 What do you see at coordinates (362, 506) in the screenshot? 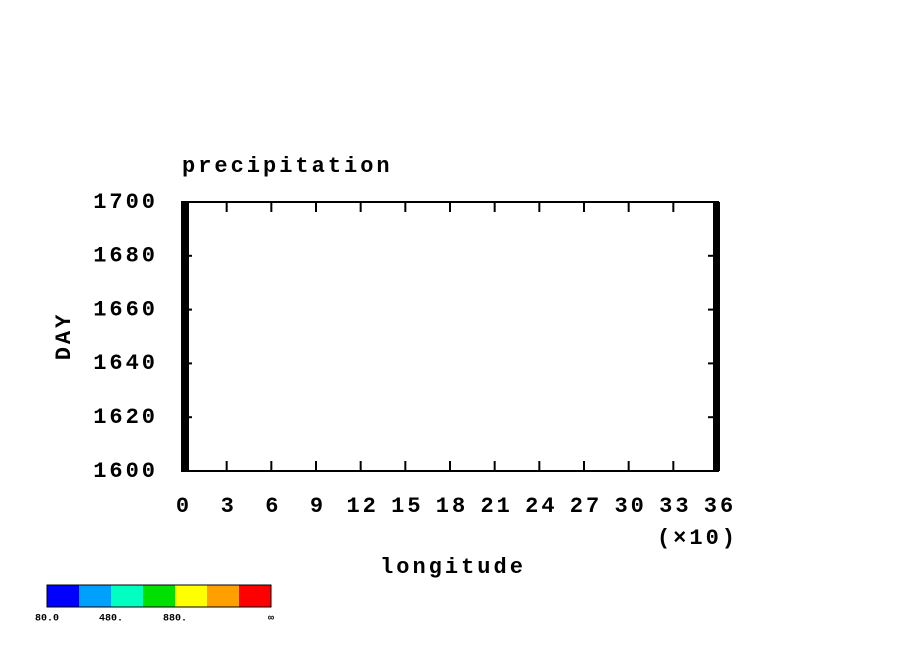
I see `x-tick-label: 12` at bounding box center [362, 506].